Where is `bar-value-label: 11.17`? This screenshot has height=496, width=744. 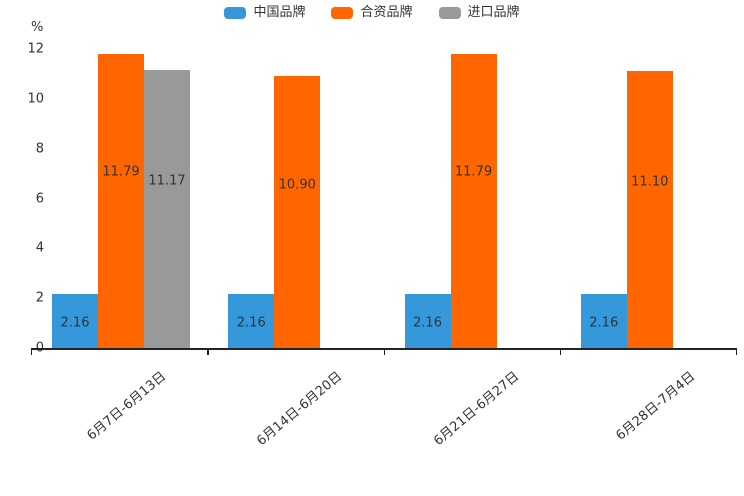 bar-value-label: 11.17 is located at coordinates (167, 181).